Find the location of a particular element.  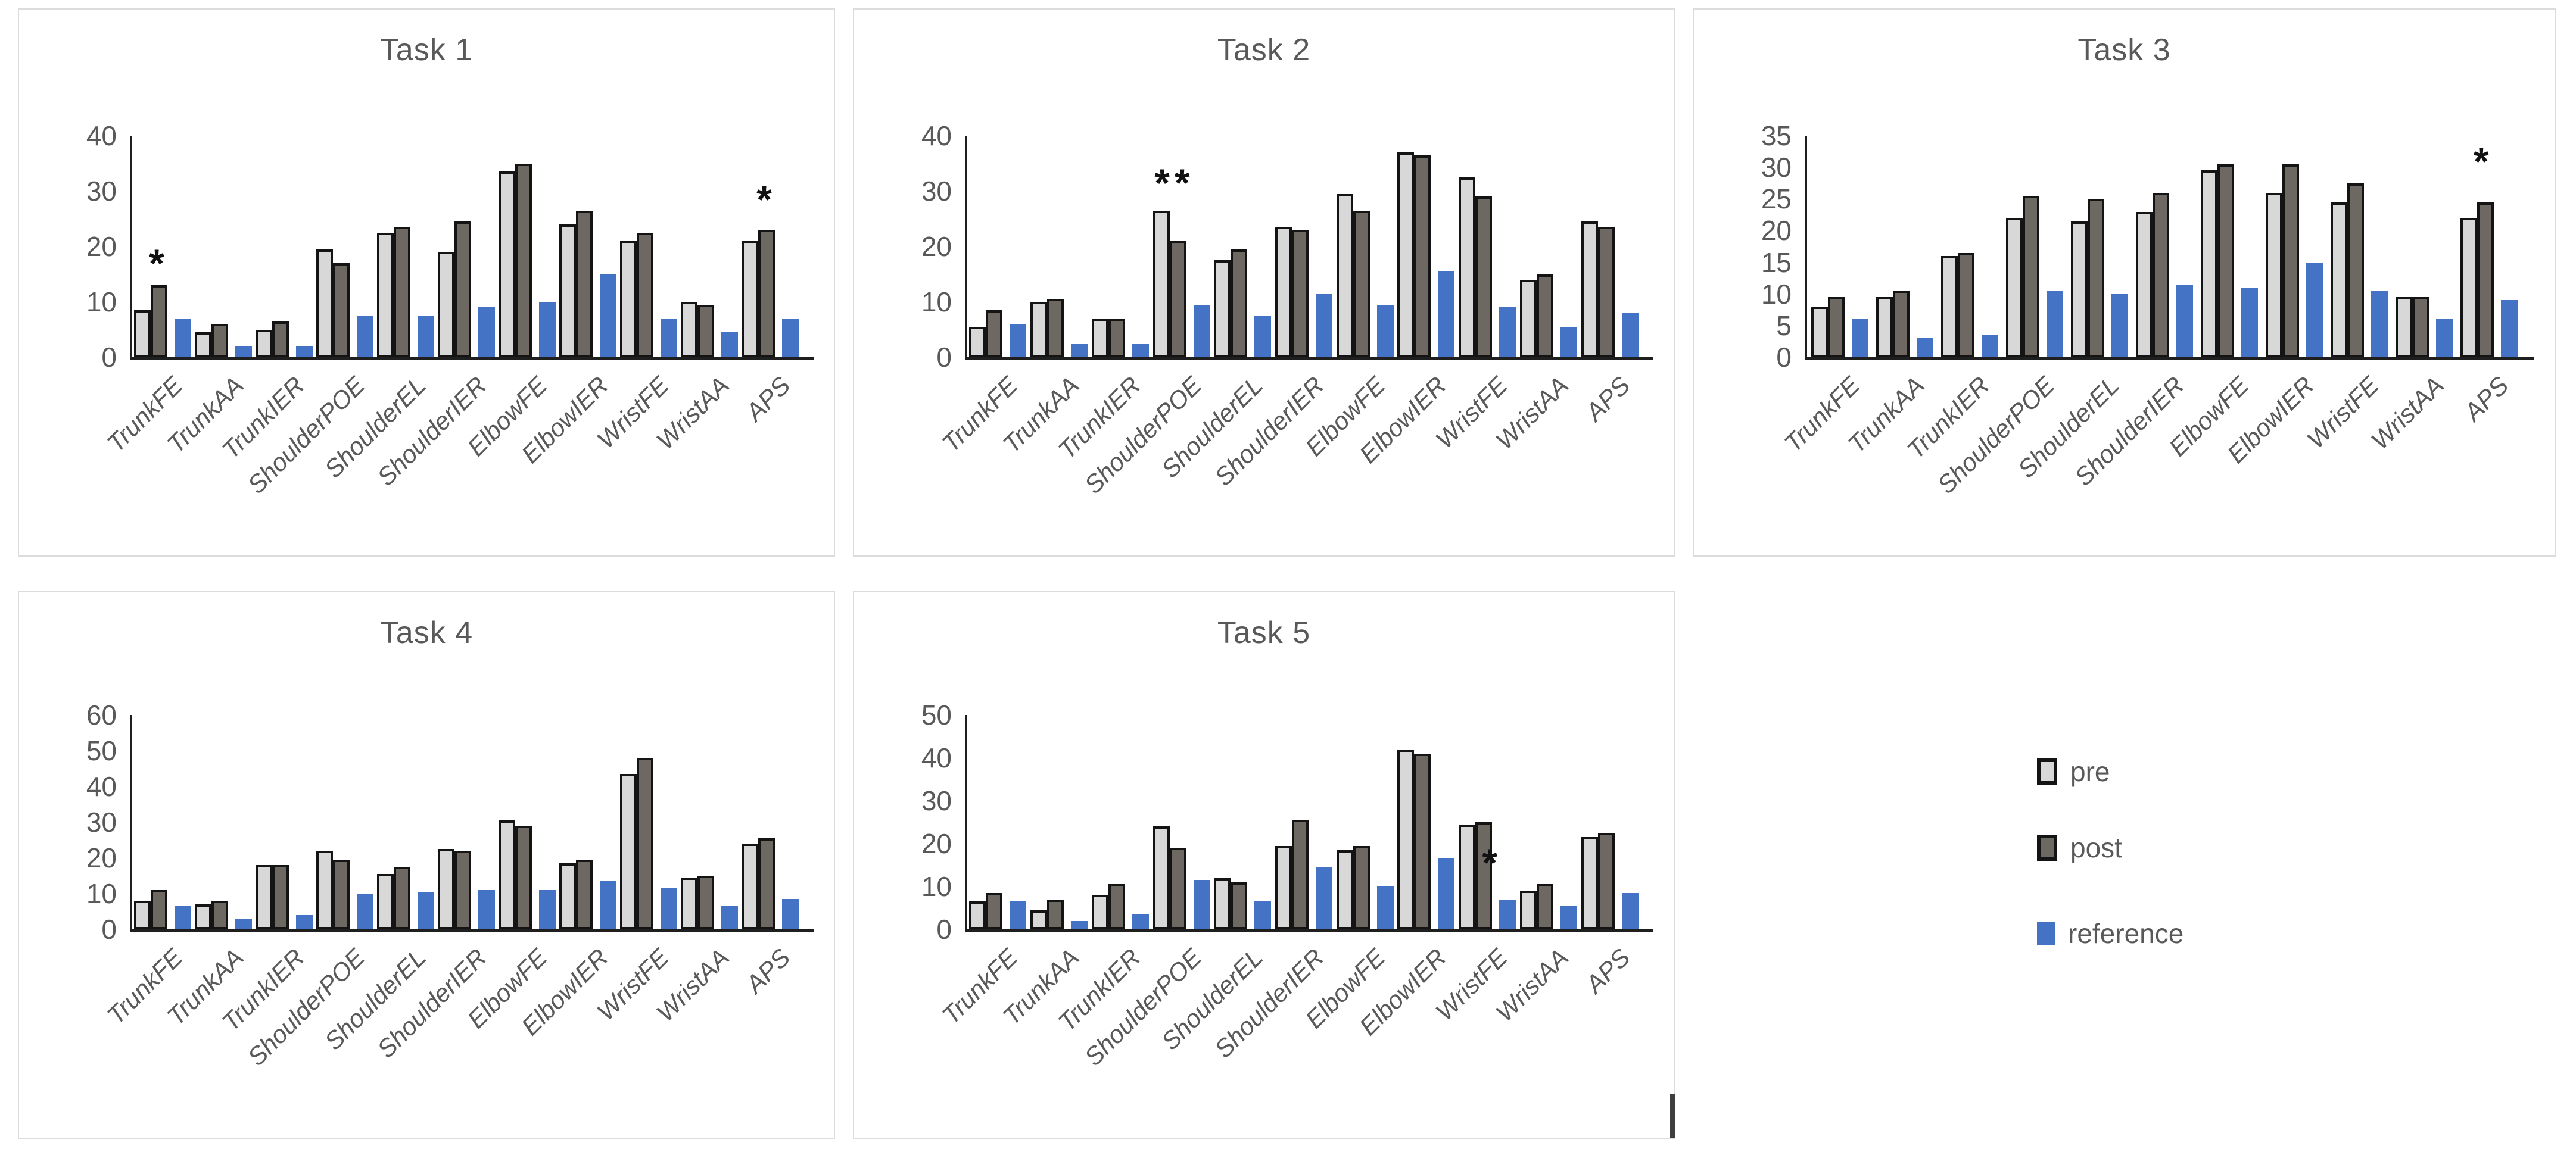

y-tick-label: 15 is located at coordinates (1776, 262).